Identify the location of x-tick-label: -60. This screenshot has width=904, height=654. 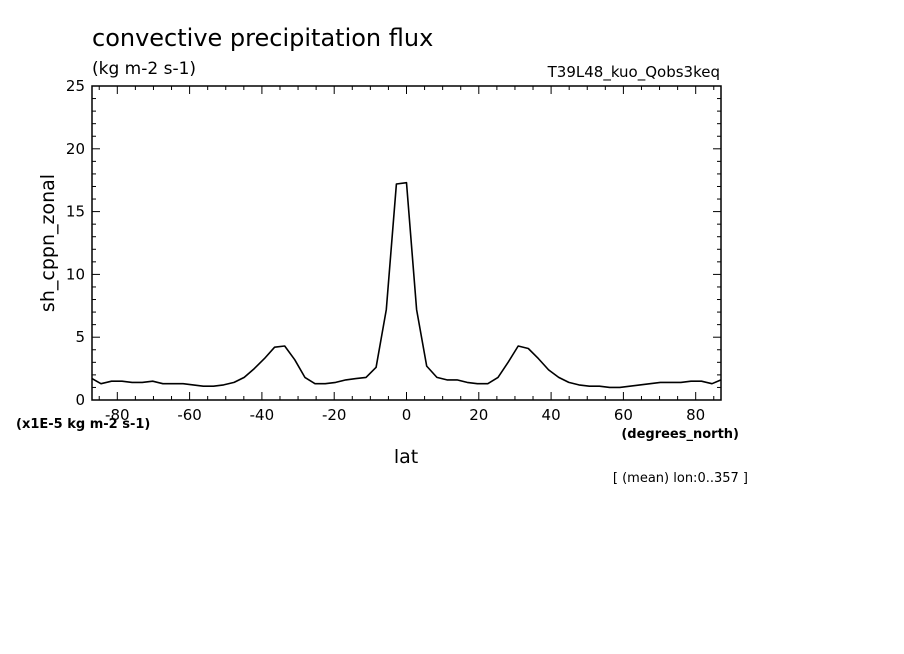
(189, 415).